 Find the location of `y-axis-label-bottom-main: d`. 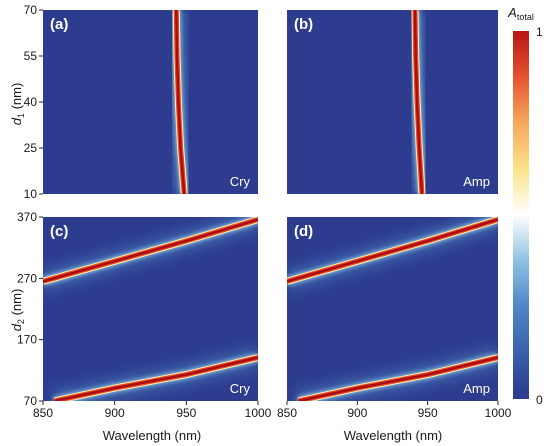

y-axis-label-bottom-main: d is located at coordinates (16, 327).